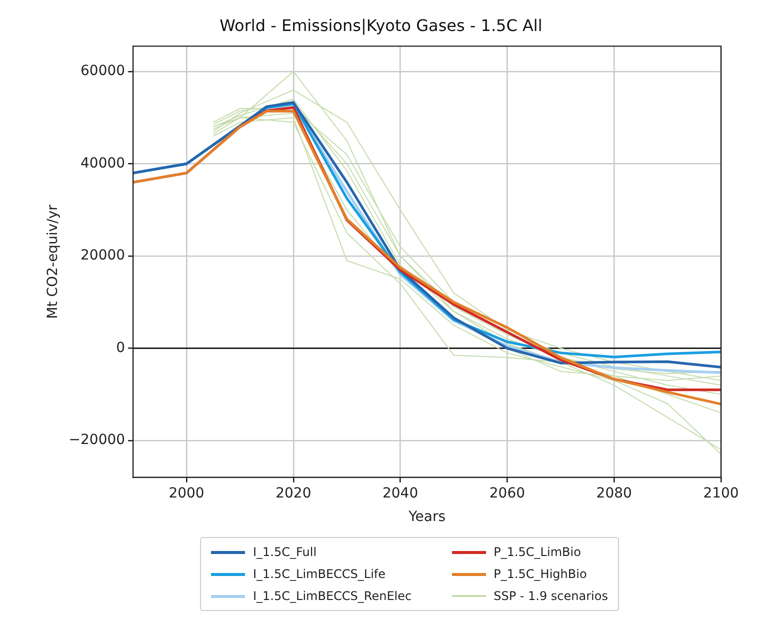 The image size is (757, 628). I want to click on y-tick-label: 60000, so click(103, 71).